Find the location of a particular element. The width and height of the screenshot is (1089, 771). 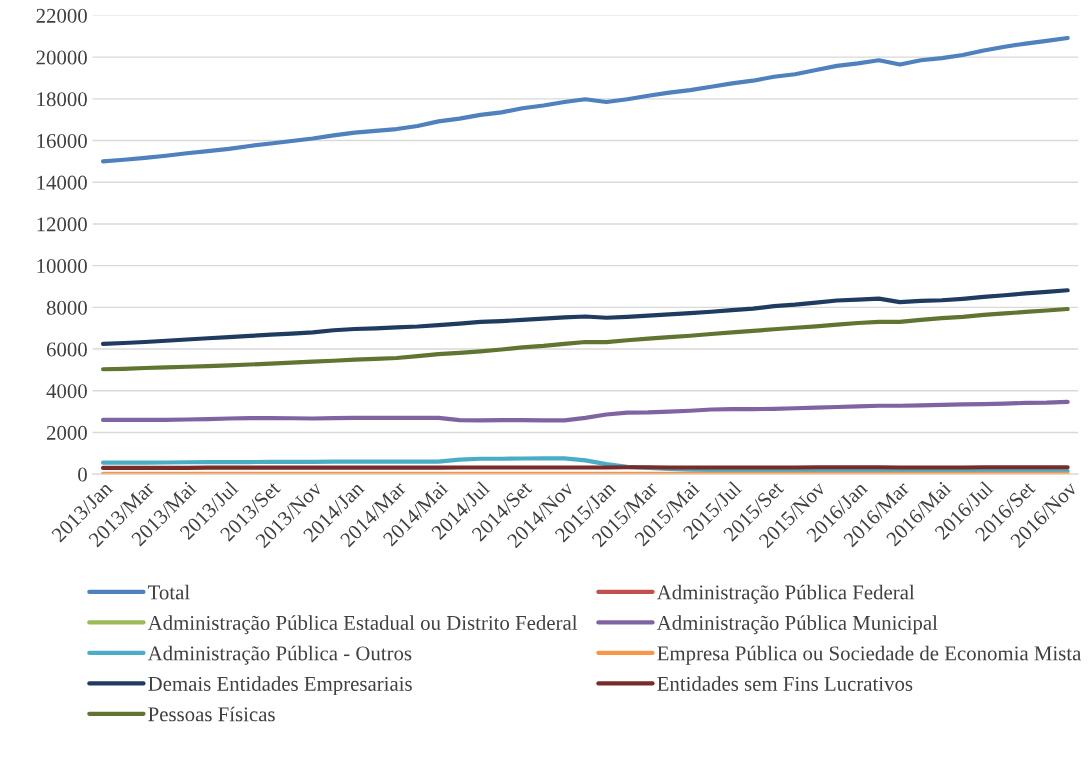

legend-label: Empresa Pública ou Sociedade de Economia Mista is located at coordinates (869, 655).